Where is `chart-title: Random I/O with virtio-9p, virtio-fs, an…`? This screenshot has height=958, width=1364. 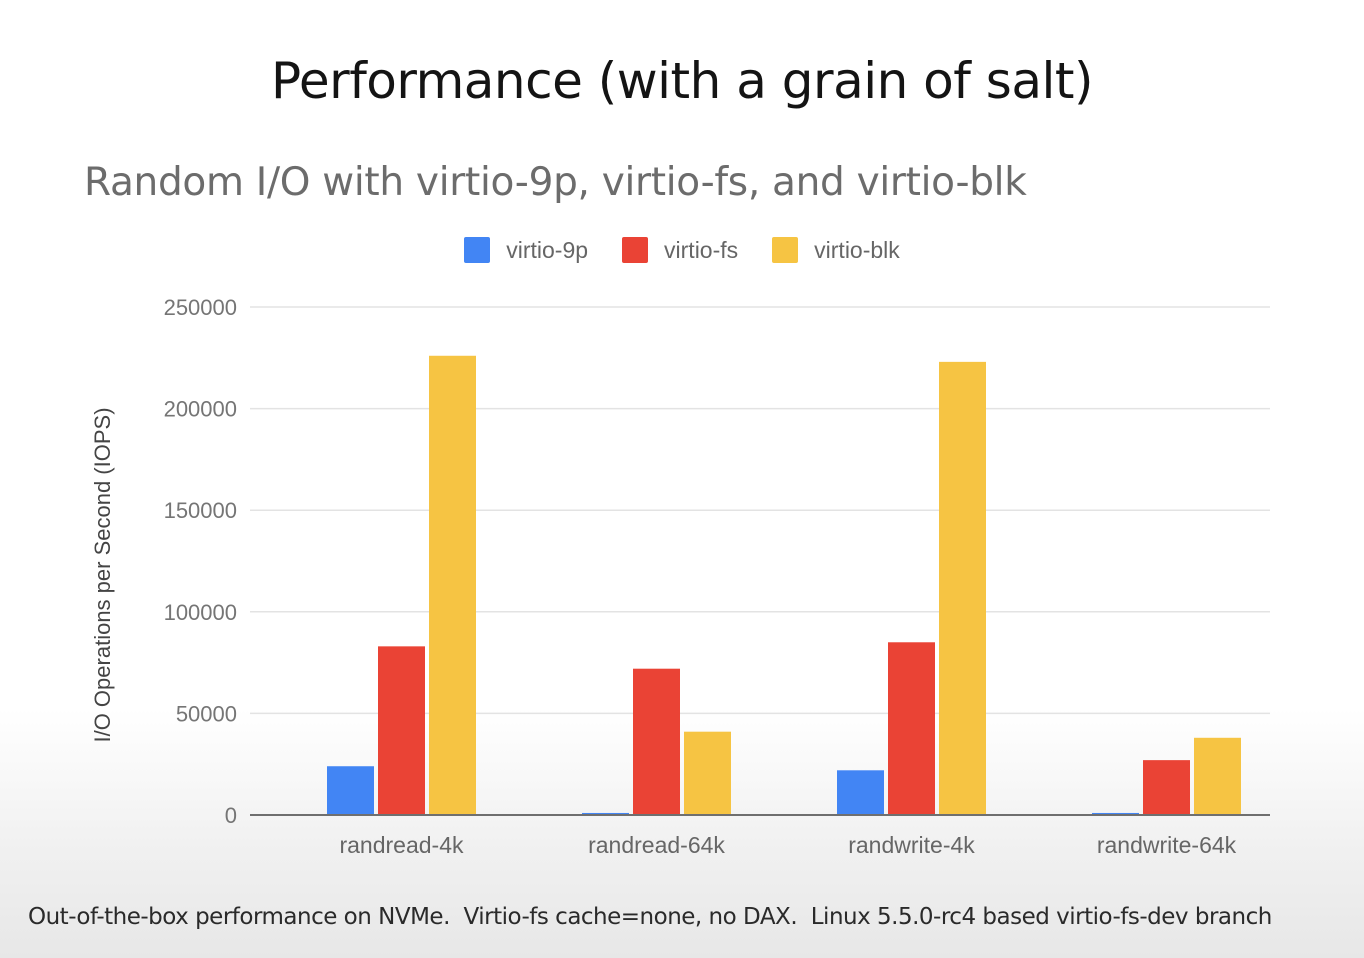 chart-title: Random I/O with virtio-9p, virtio-fs, an… is located at coordinates (555, 182).